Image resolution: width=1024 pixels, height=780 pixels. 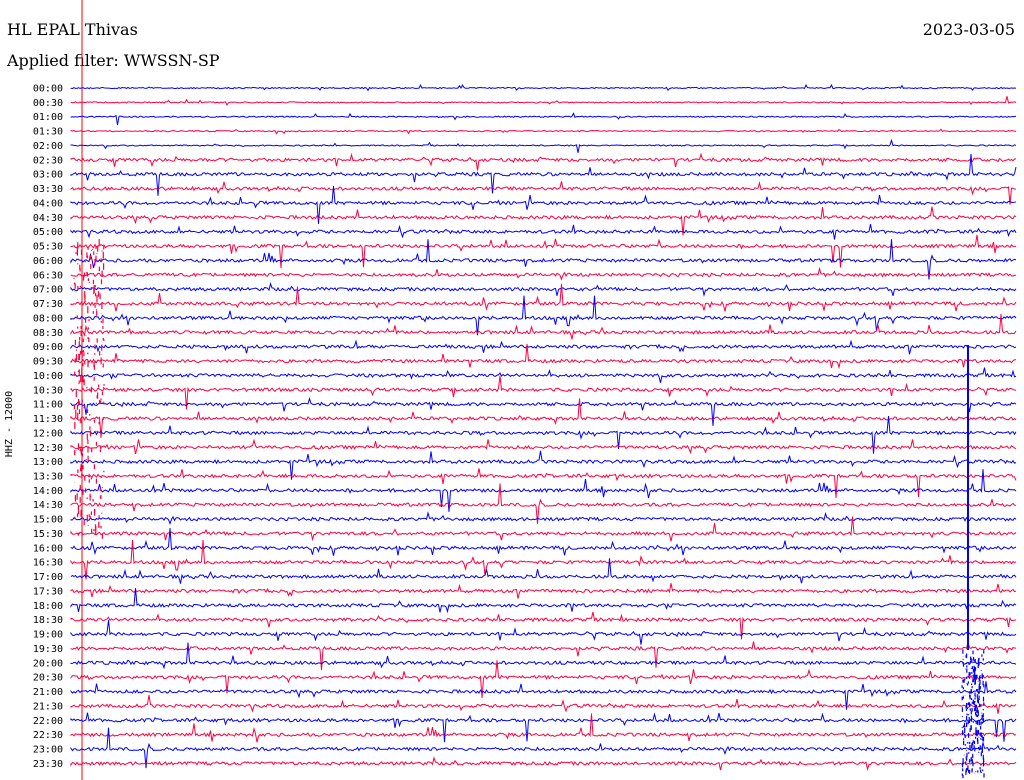 I want to click on row-time-label: 04:30, so click(x=48, y=218).